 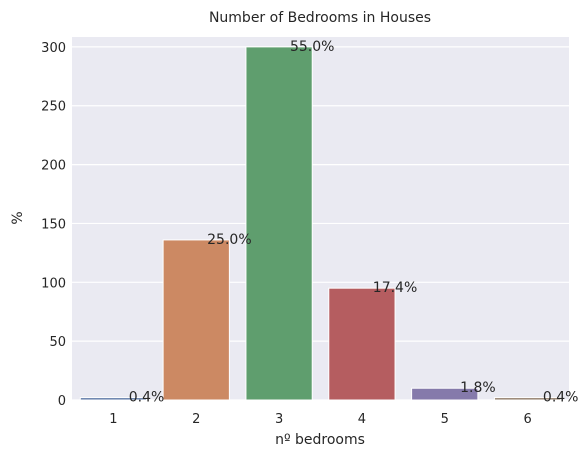 What do you see at coordinates (53, 48) in the screenshot?
I see `y-tick-label: 300` at bounding box center [53, 48].